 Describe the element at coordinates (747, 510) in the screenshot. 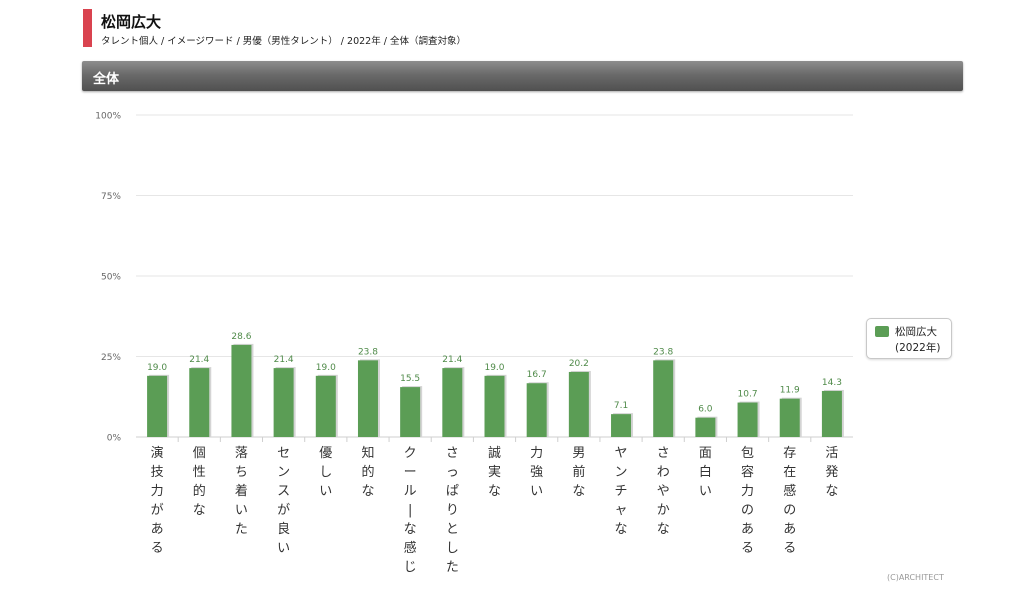

I see `category-label-char: の` at that location.